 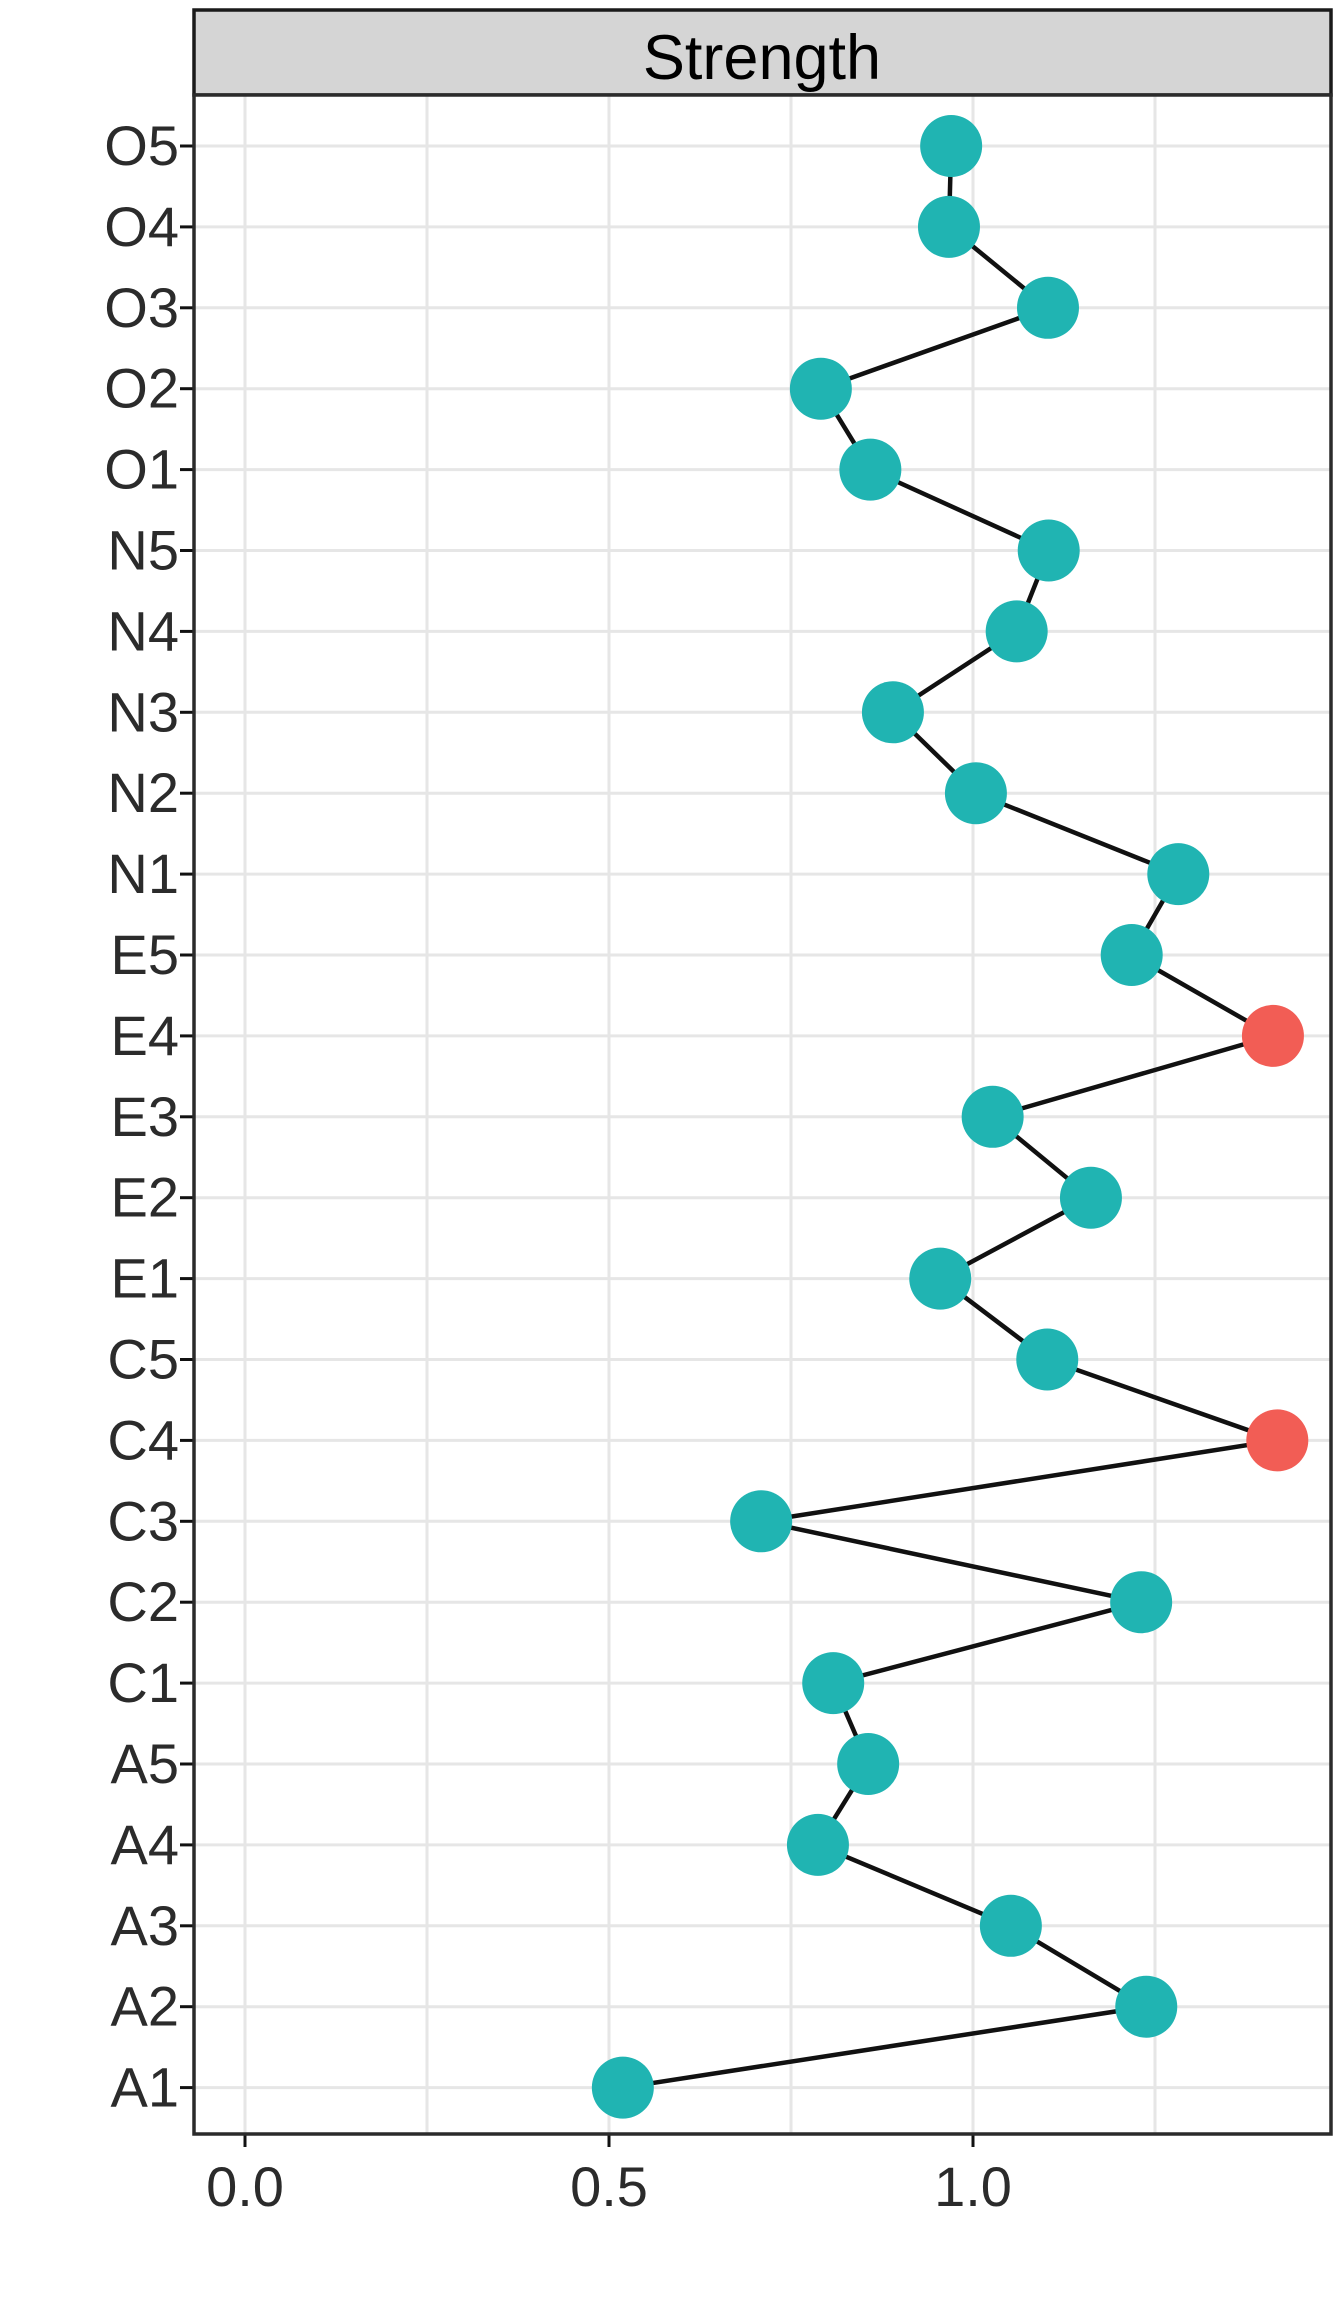 I want to click on y-axis-label-E2: E2, so click(x=145, y=1197).